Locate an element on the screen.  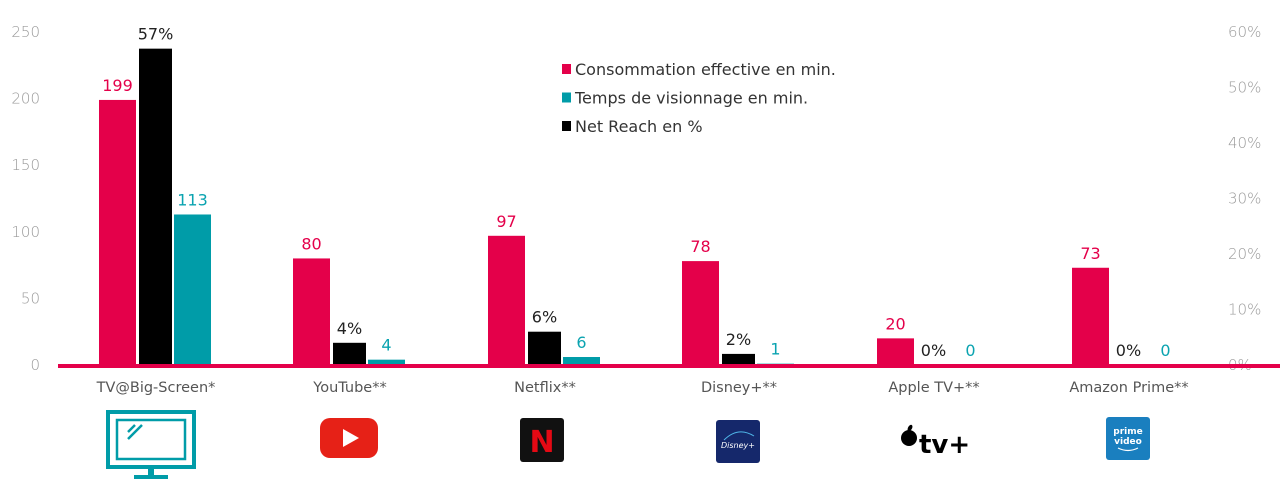
apple-tv-plus-icon: tv+ is located at coordinates (935, 442).